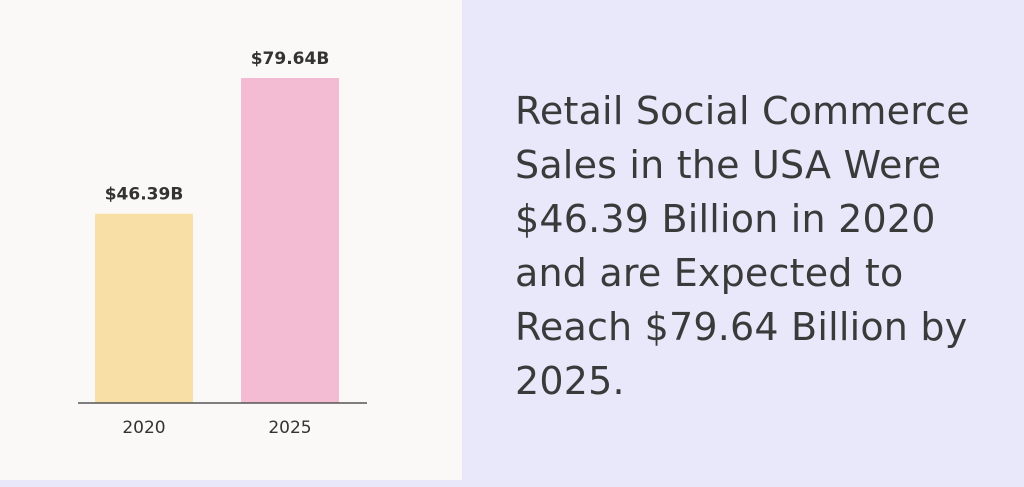  Describe the element at coordinates (289, 428) in the screenshot. I see `tick-label-2025: 2025` at that location.